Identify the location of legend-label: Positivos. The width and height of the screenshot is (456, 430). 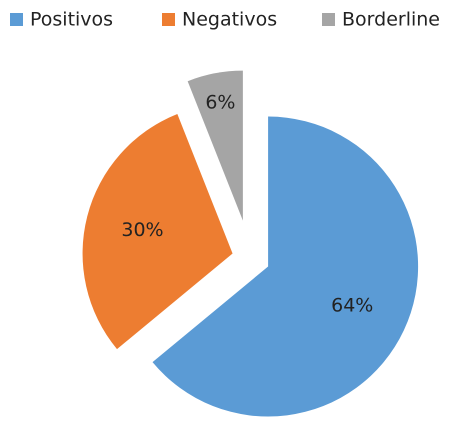
(71, 20).